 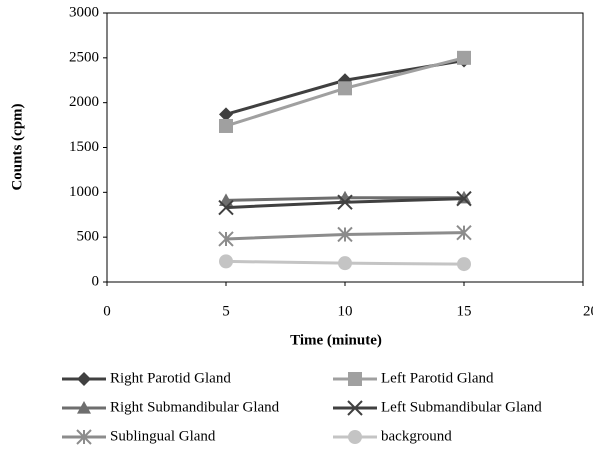 I want to click on legend-label: Sublingual Gland, so click(x=163, y=436).